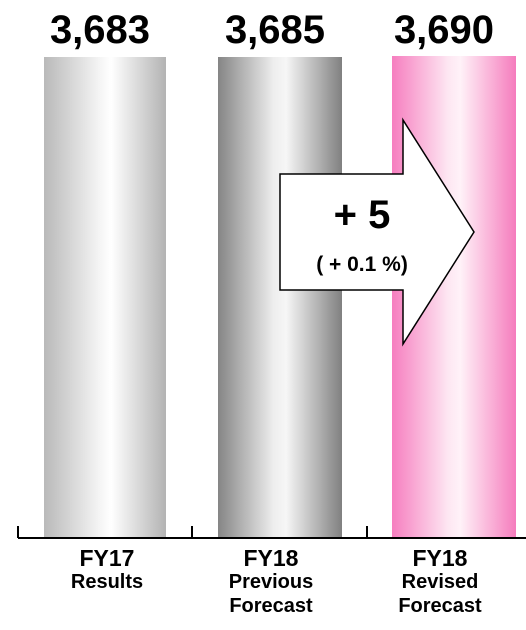  I want to click on data-label-fy17: 3,683, so click(100, 30).